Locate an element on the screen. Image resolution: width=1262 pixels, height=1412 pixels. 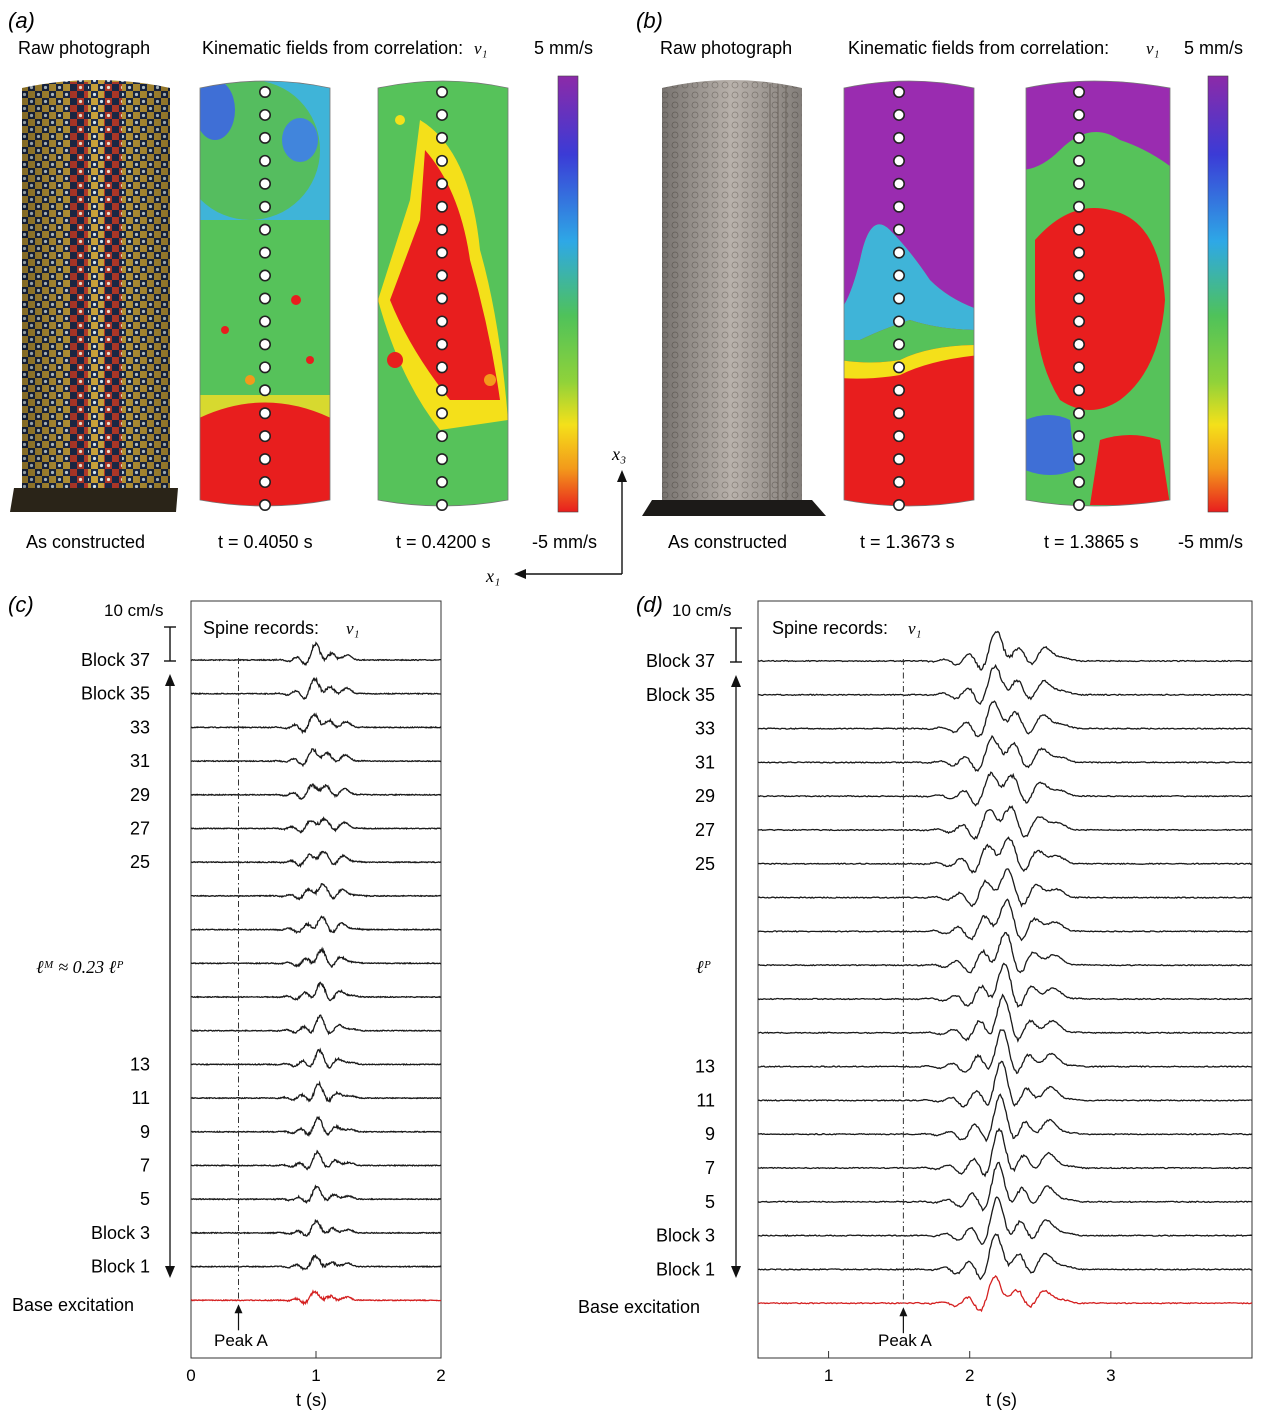
panel-c-length-arrow is located at coordinates (170, 976).